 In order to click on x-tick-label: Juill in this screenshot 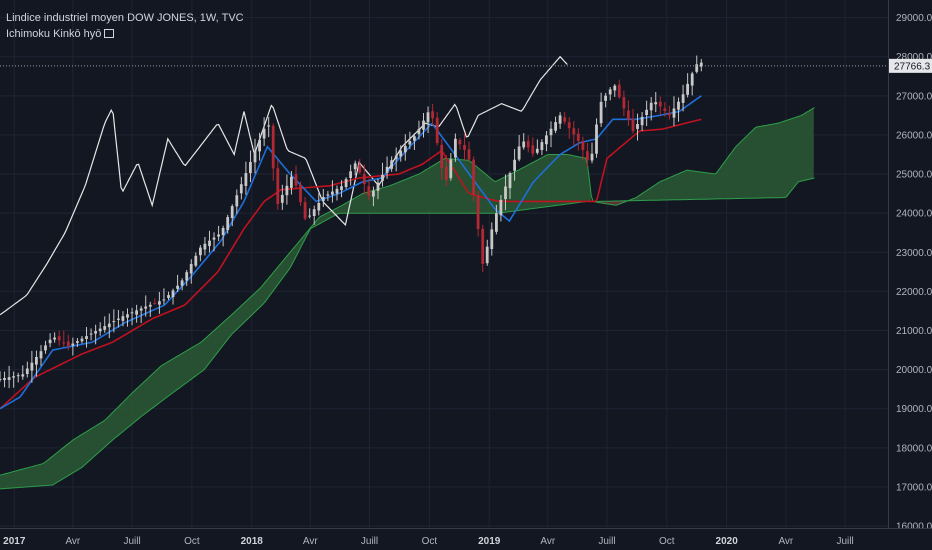, I will do `click(844, 541)`.